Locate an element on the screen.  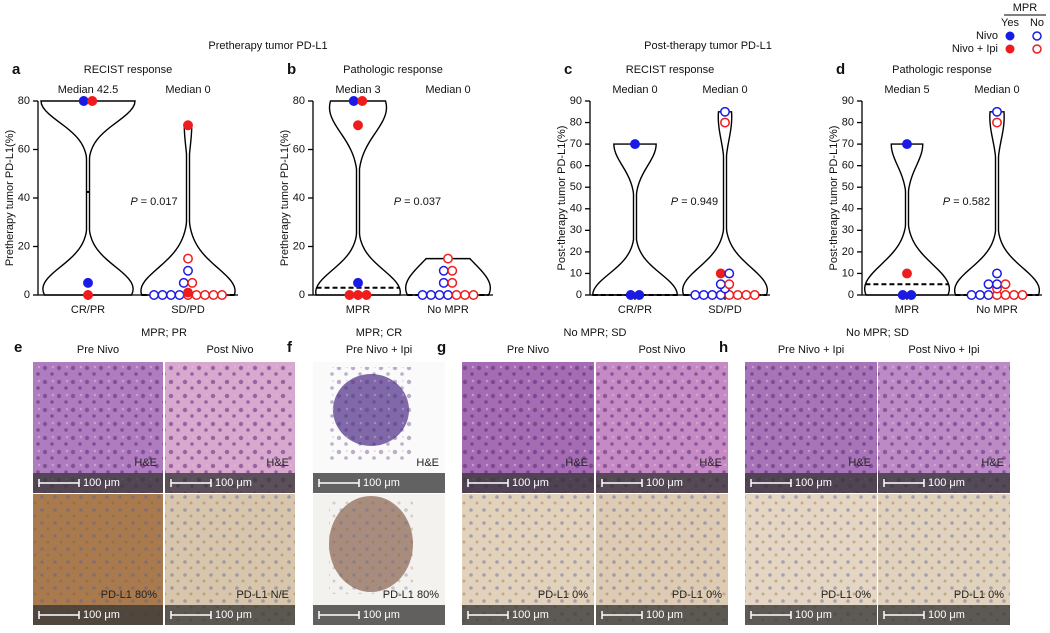
stain-label: PD-L1 N/E is located at coordinates (262, 595).